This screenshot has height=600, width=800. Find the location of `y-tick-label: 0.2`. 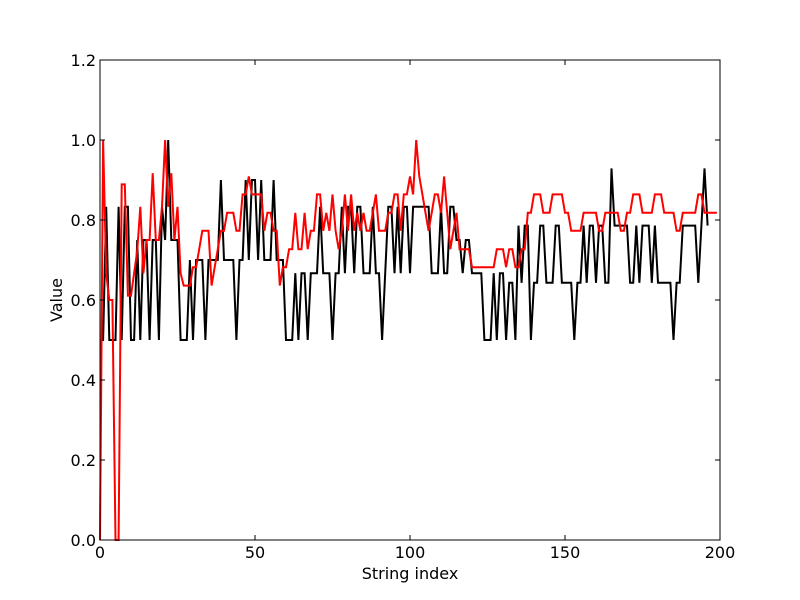

y-tick-label: 0.2 is located at coordinates (83, 460).